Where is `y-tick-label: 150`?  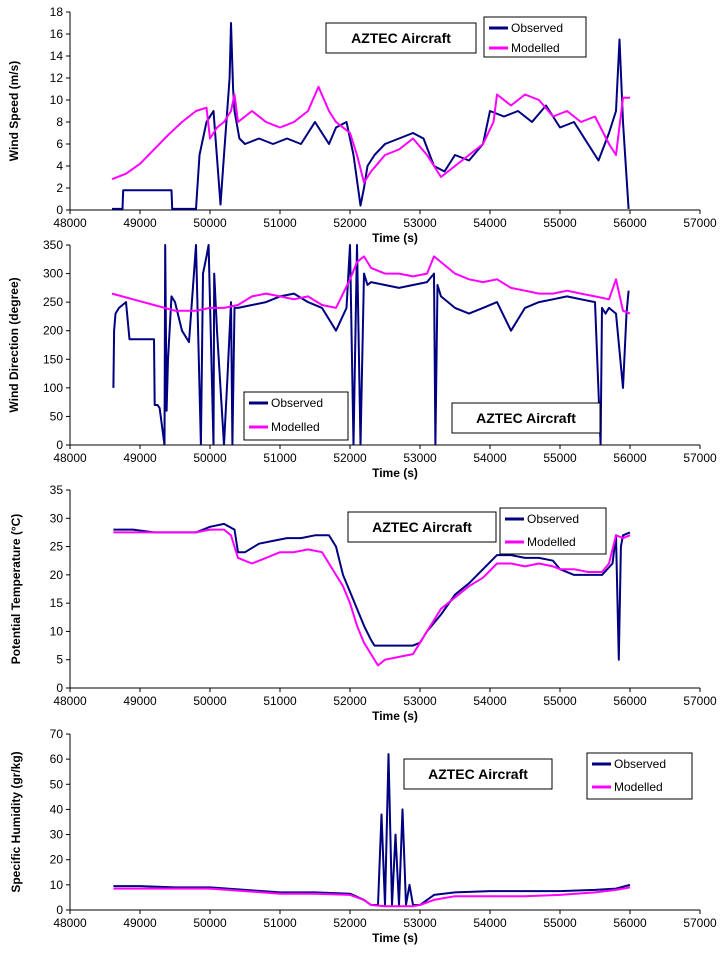
y-tick-label: 150 is located at coordinates (53, 359).